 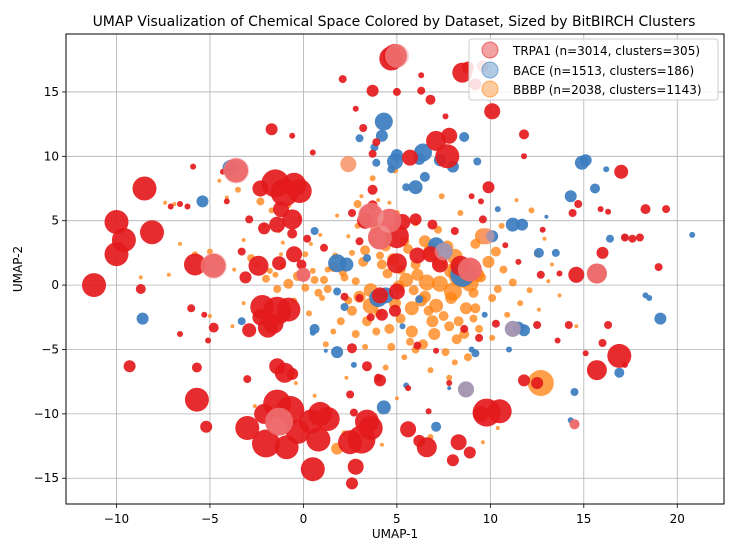 What do you see at coordinates (46, 478) in the screenshot?
I see `y-tick-label: −15` at bounding box center [46, 478].